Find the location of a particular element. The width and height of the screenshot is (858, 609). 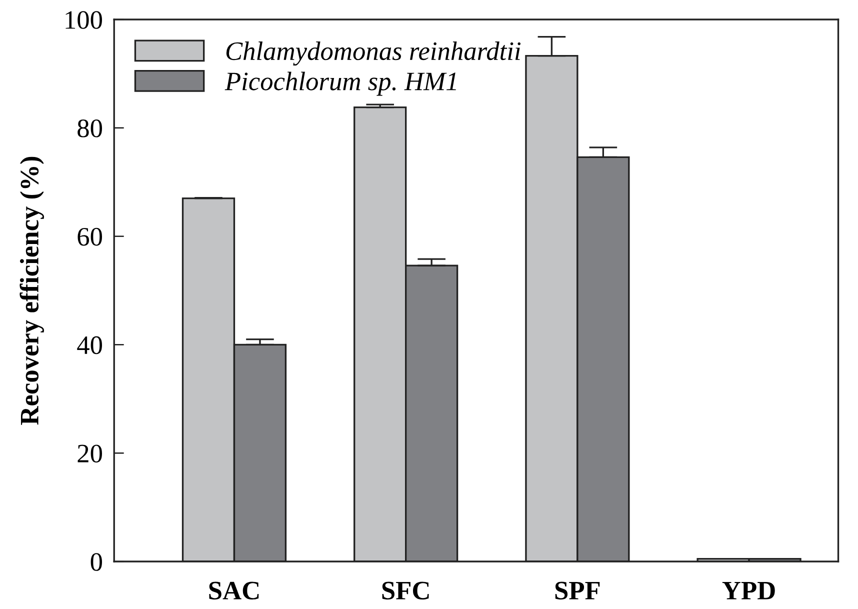

legend-label: Picochlorum sp. HM1 is located at coordinates (340, 84).